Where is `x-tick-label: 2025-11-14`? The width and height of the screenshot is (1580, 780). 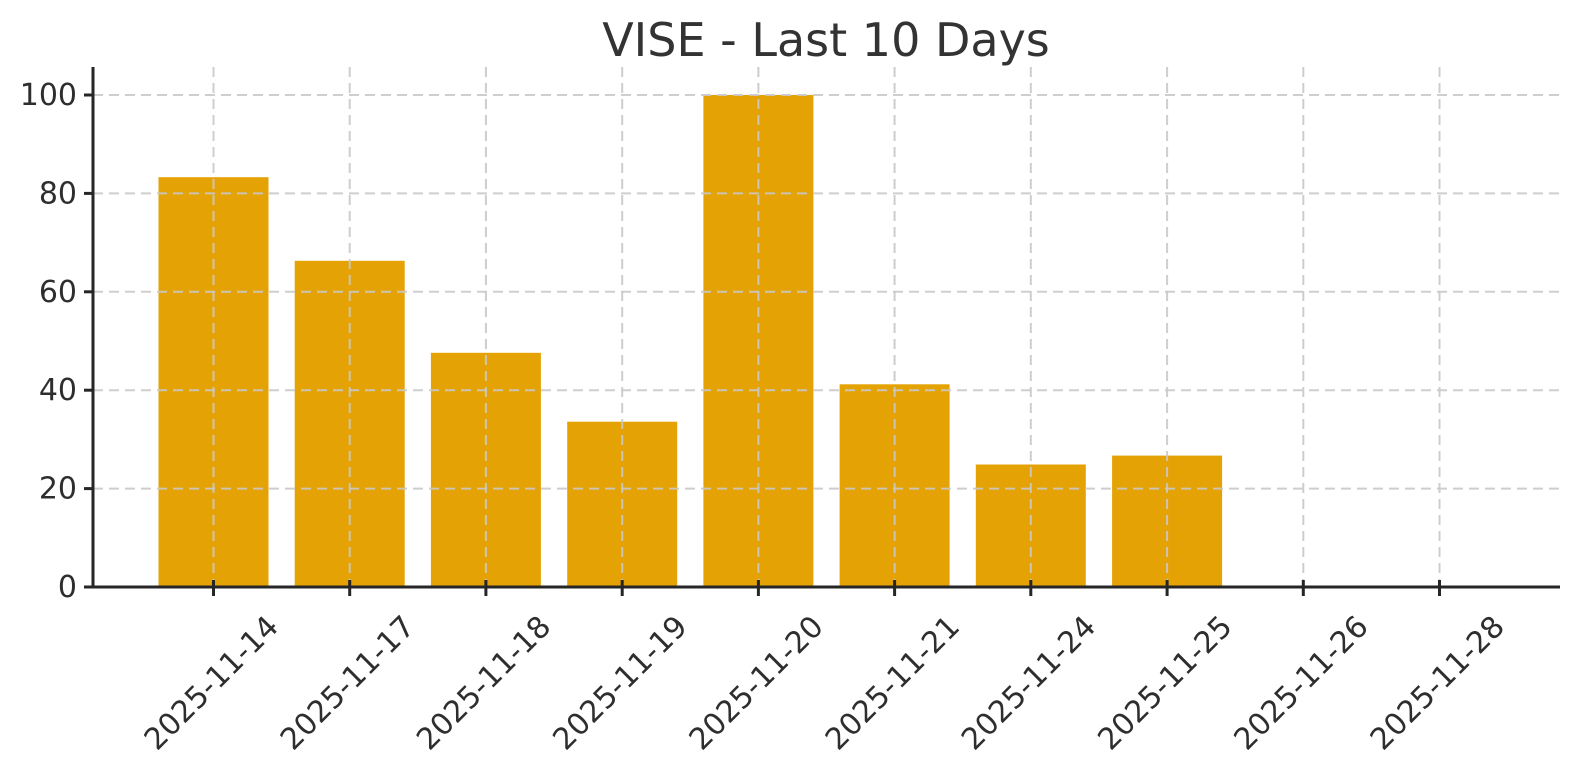
x-tick-label: 2025-11-14 is located at coordinates (212, 683).